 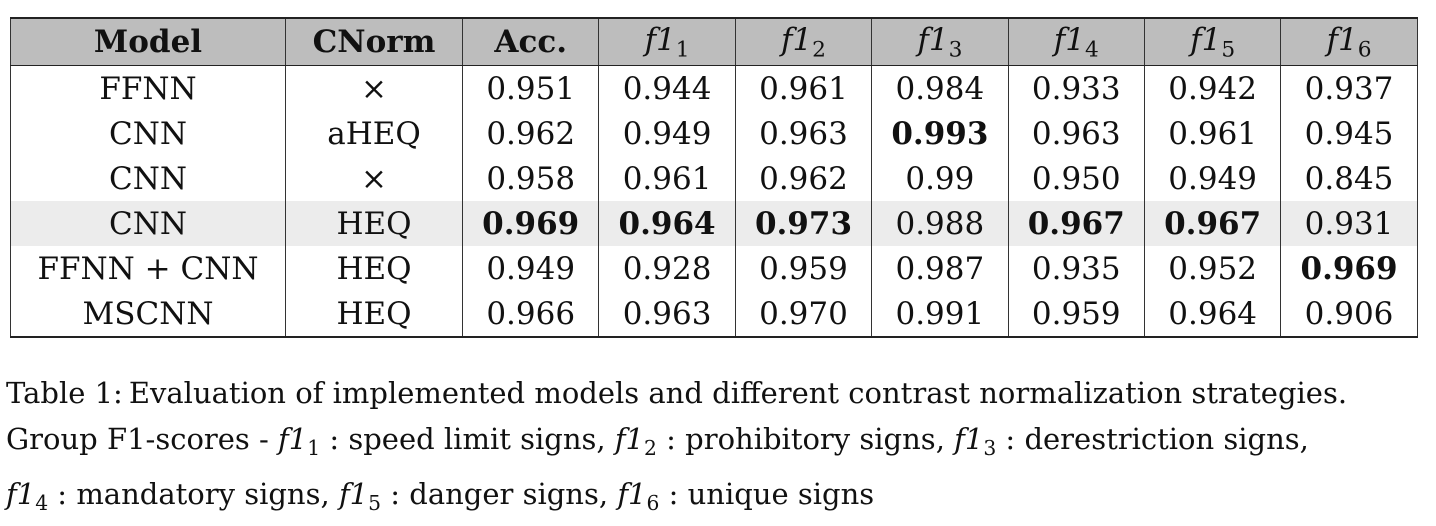 What do you see at coordinates (1076, 178) in the screenshot?
I see `score-cell: 0.950` at bounding box center [1076, 178].